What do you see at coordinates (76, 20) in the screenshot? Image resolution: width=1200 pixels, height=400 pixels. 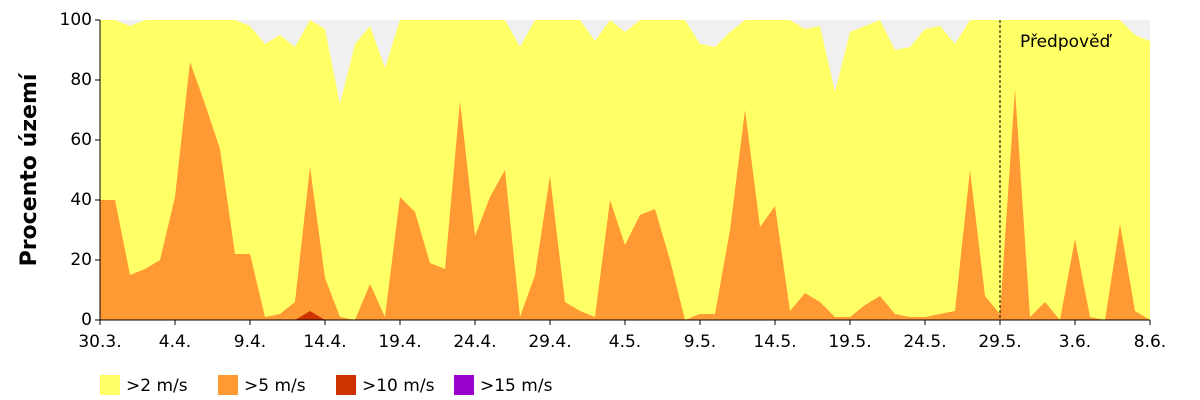 I see `y-tick-label: 100` at bounding box center [76, 20].